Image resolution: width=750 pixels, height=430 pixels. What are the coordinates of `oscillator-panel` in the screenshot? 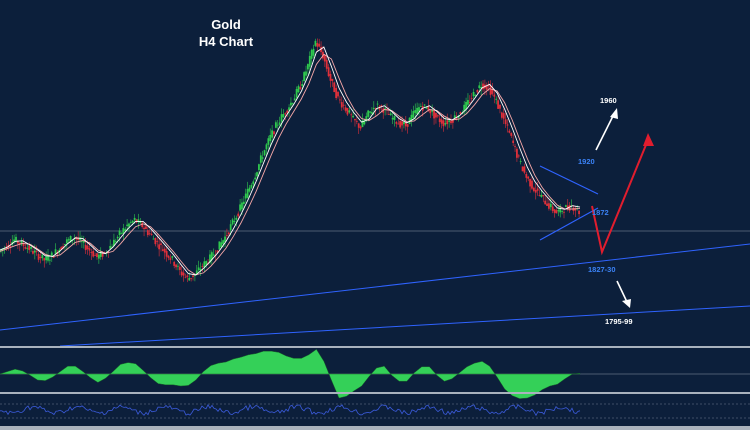 It's located at (375, 372).